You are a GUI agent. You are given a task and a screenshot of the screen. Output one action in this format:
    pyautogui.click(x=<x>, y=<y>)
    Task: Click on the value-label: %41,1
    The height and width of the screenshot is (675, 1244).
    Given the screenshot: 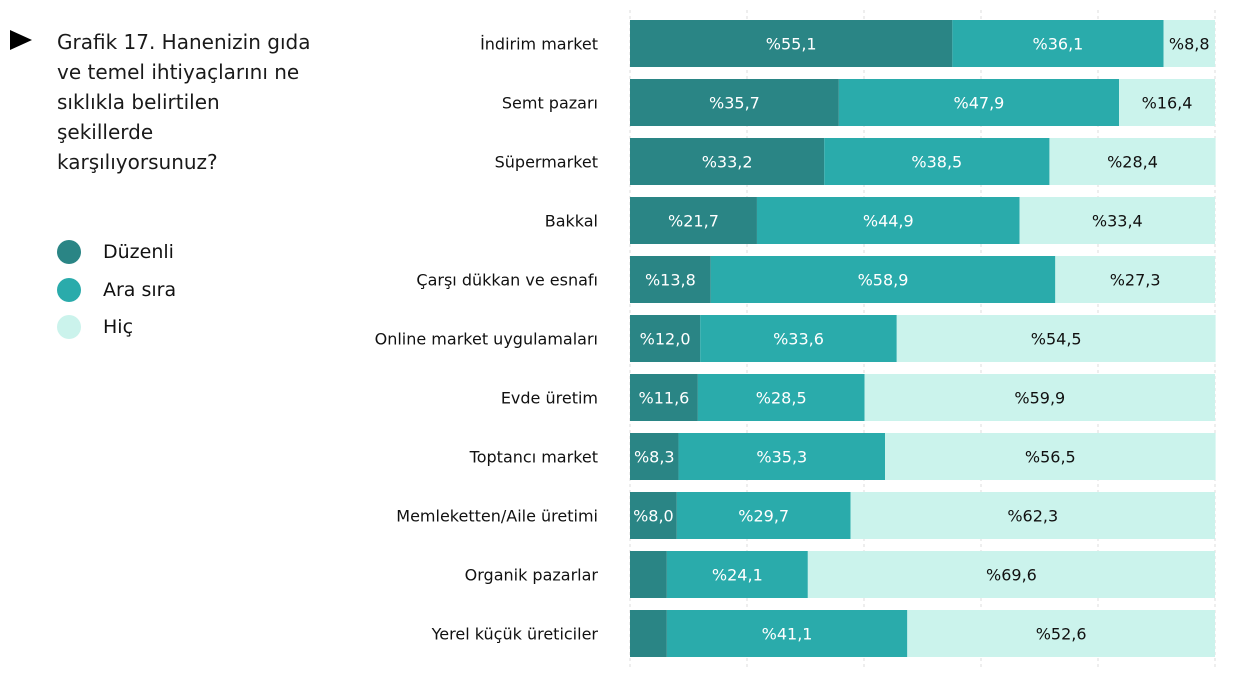 What is the action you would take?
    pyautogui.click(x=787, y=634)
    